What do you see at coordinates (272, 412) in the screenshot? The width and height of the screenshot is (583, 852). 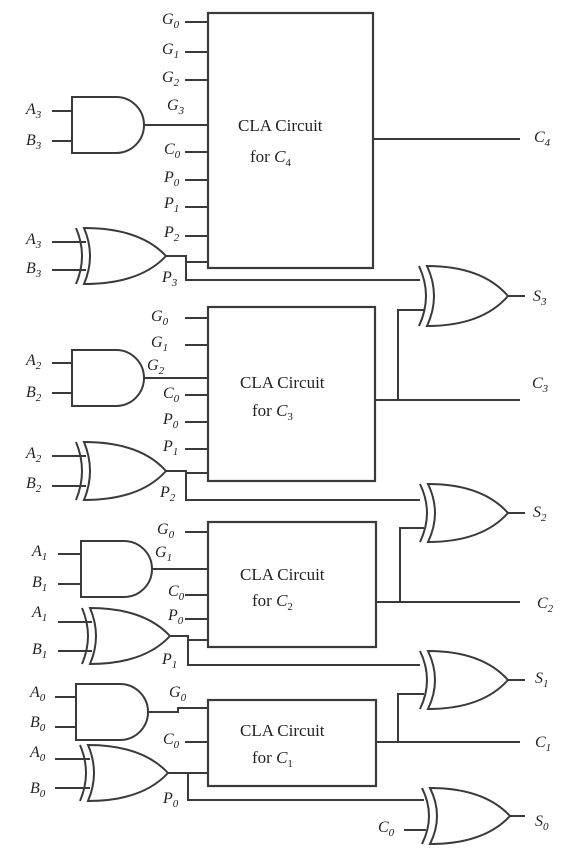 I see `cla-block-title-line2: for C3` at bounding box center [272, 412].